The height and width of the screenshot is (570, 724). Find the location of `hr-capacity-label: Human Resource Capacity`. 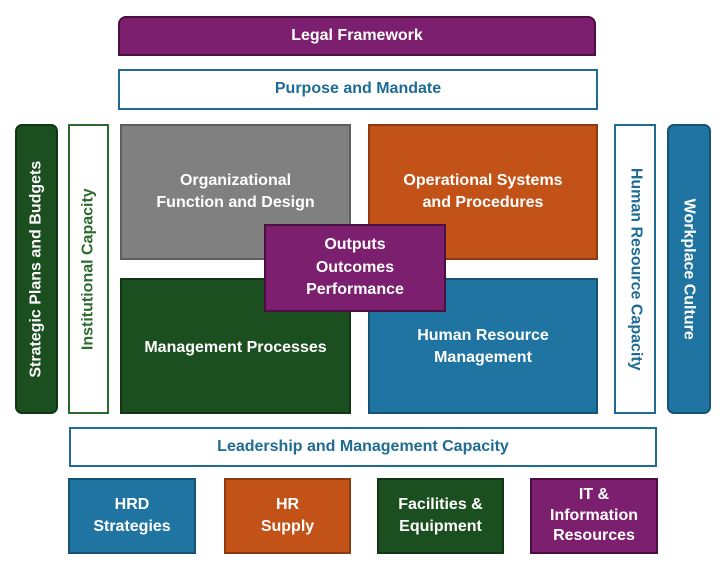

hr-capacity-label: Human Resource Capacity is located at coordinates (636, 269).